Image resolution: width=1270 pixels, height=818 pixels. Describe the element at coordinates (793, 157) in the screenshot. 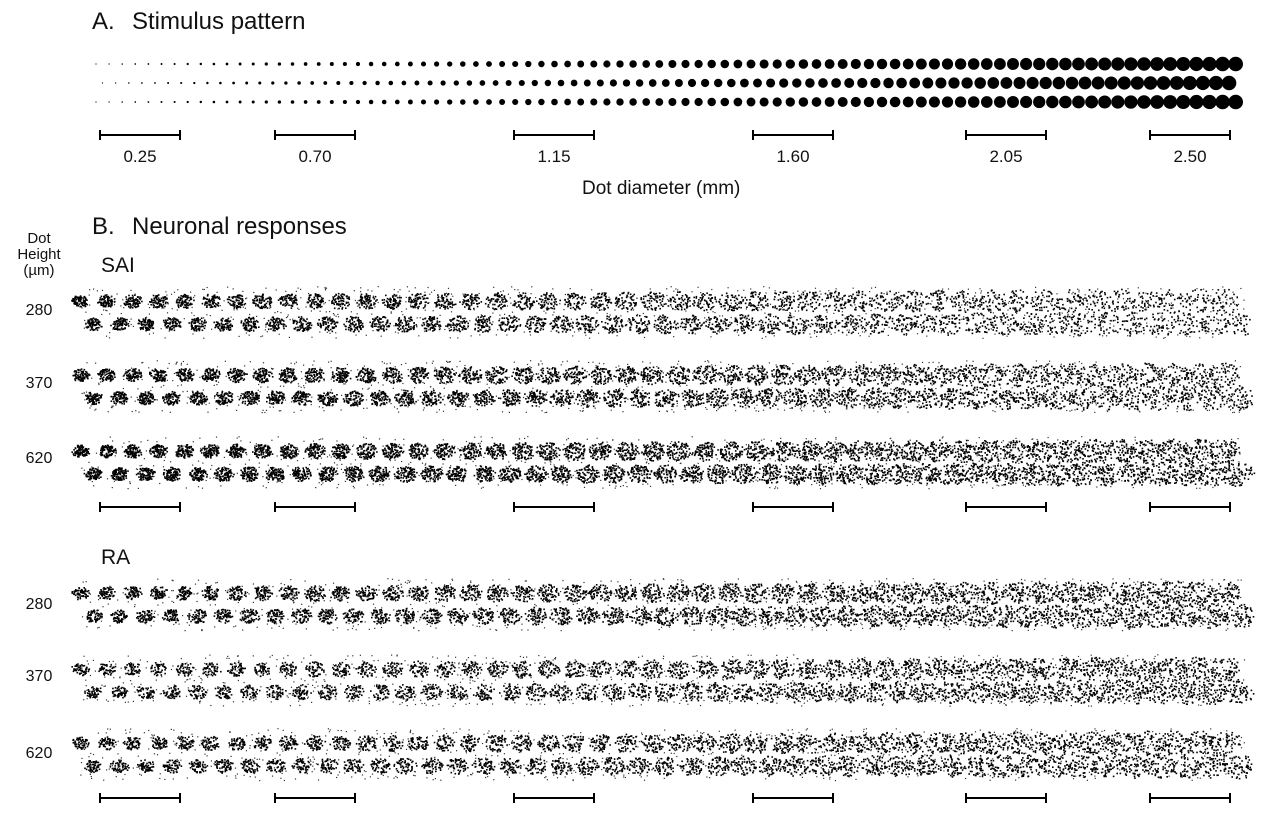

I see `diameter-label-3: 1.60` at that location.